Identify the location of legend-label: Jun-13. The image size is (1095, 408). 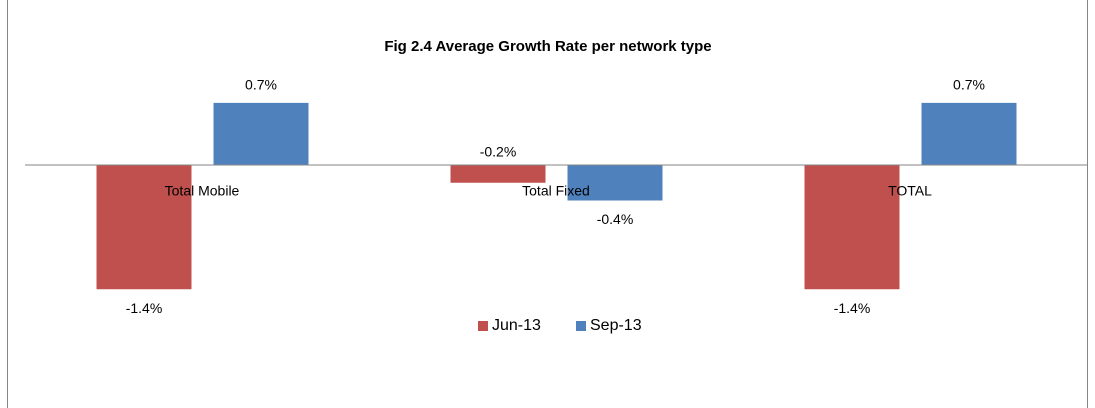
(516, 325).